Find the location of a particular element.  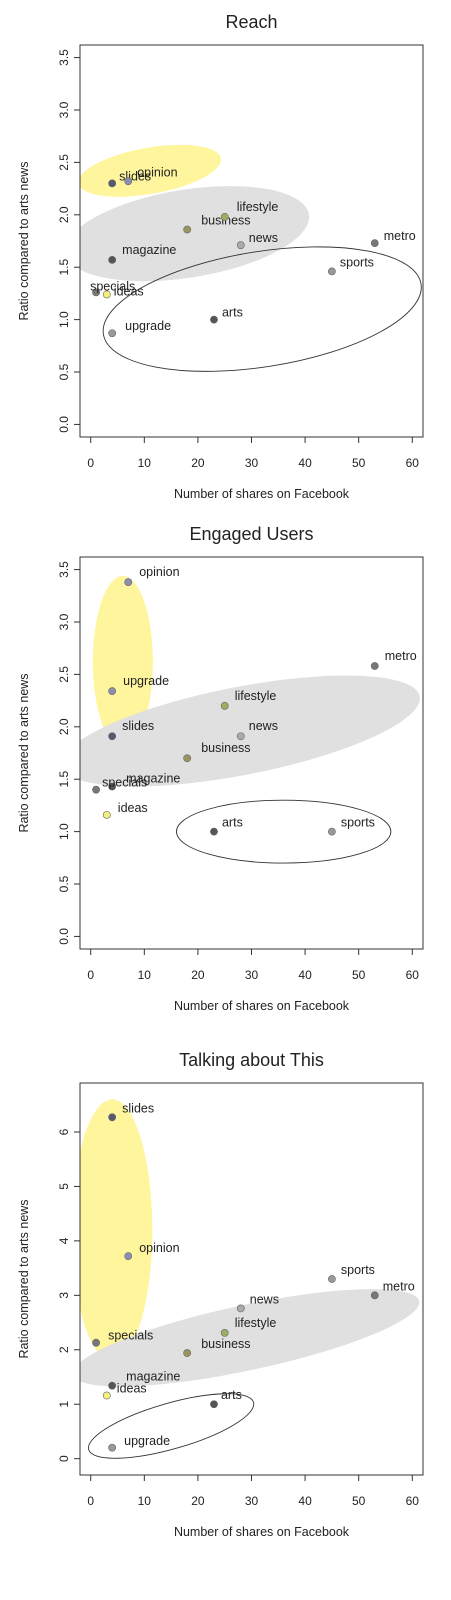

chart-1-point-slides is located at coordinates (112, 183).